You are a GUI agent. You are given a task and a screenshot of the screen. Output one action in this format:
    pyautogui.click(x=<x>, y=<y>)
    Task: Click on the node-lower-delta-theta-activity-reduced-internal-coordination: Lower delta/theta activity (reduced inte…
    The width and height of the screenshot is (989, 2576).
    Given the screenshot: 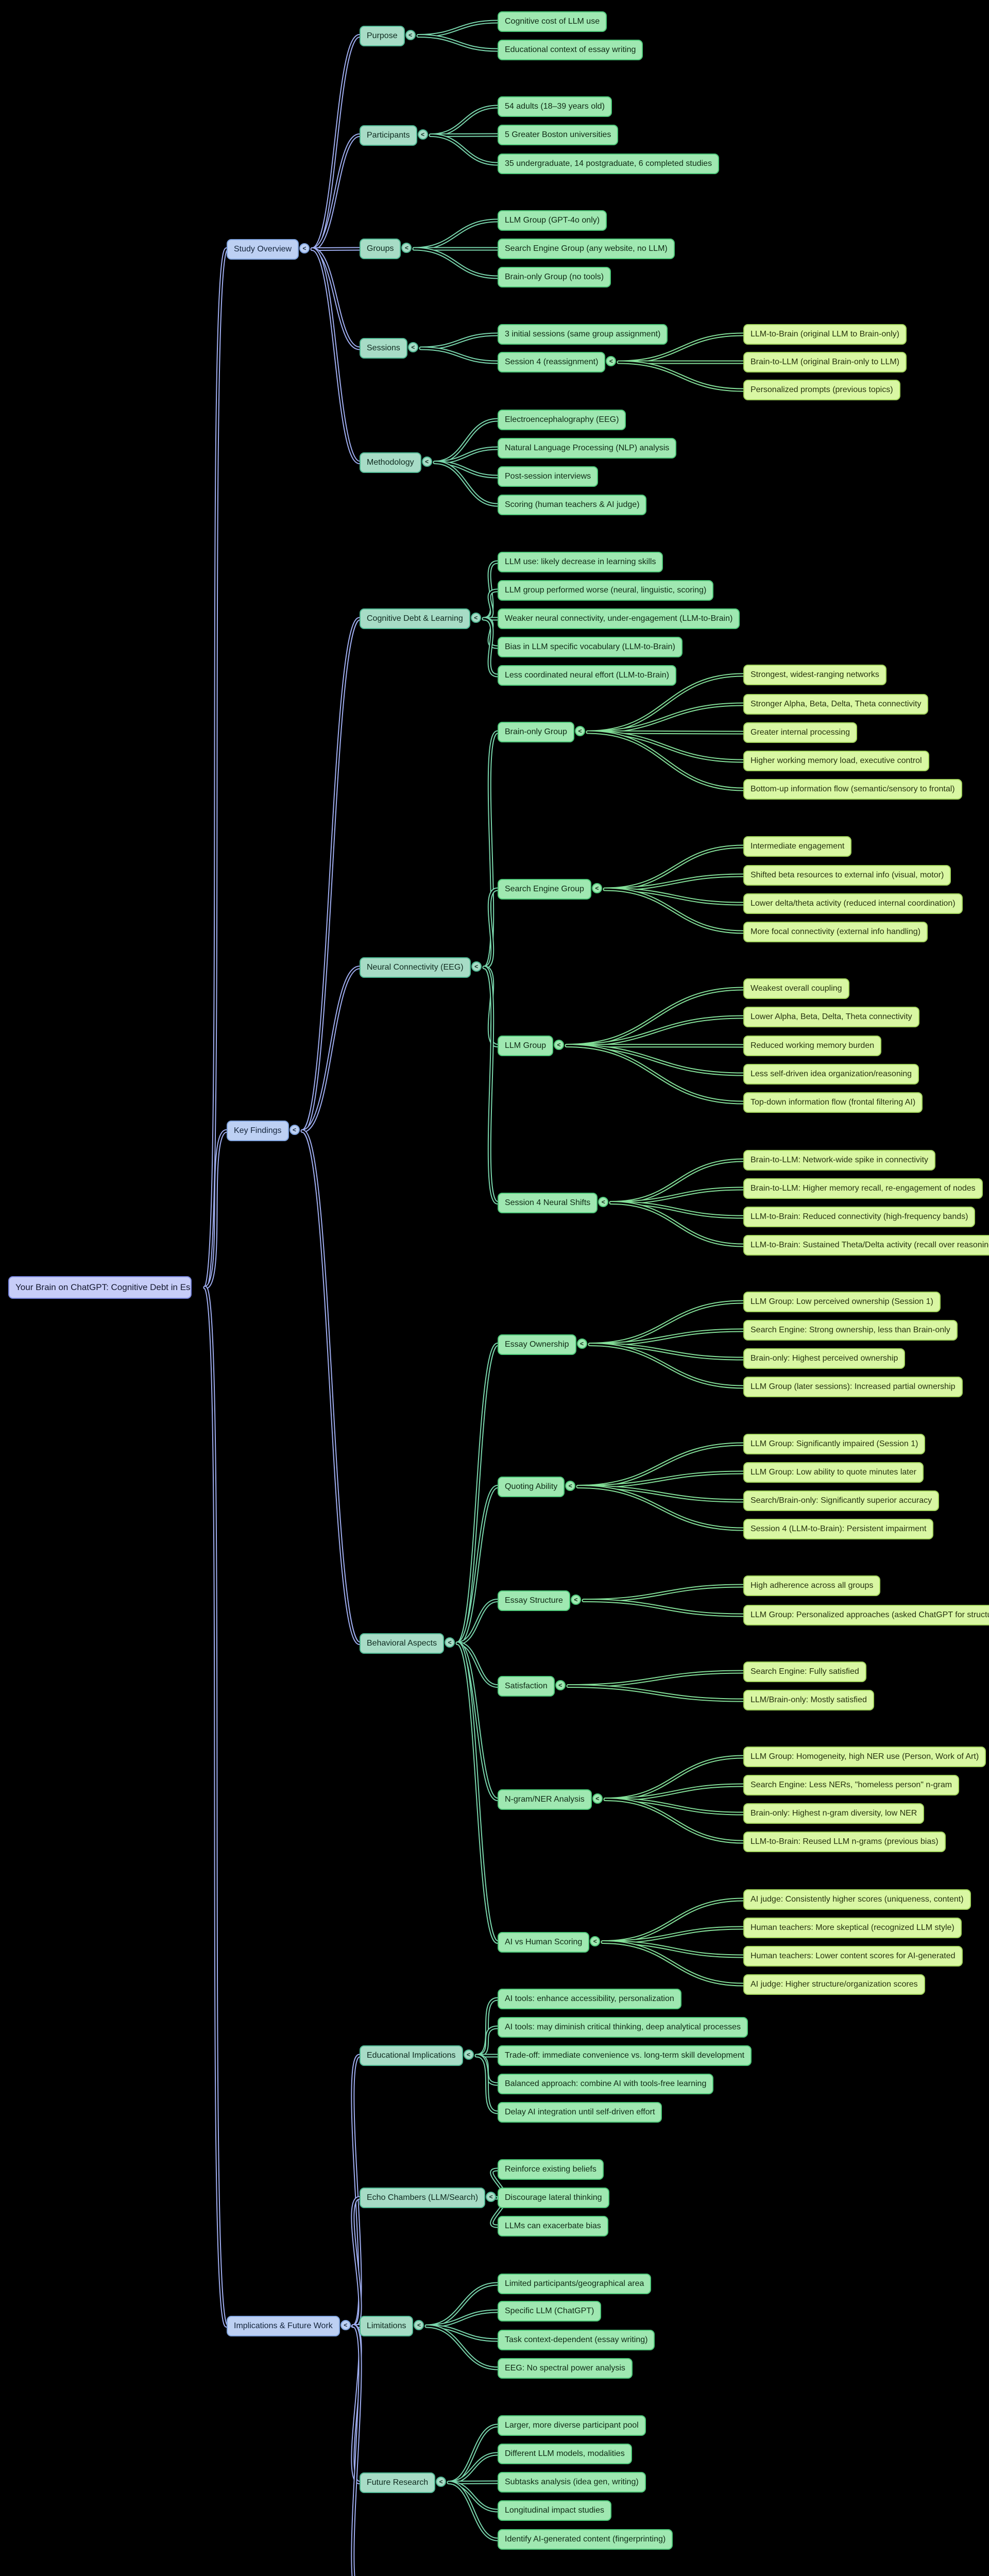 What is the action you would take?
    pyautogui.click(x=853, y=903)
    